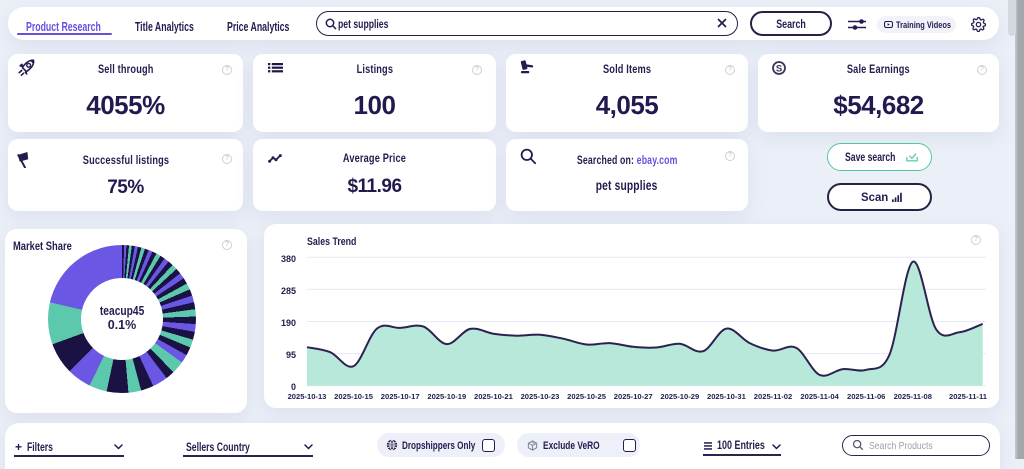 The height and width of the screenshot is (469, 1024). Describe the element at coordinates (633, 396) in the screenshot. I see `svg-text: 2025-10-27` at that location.